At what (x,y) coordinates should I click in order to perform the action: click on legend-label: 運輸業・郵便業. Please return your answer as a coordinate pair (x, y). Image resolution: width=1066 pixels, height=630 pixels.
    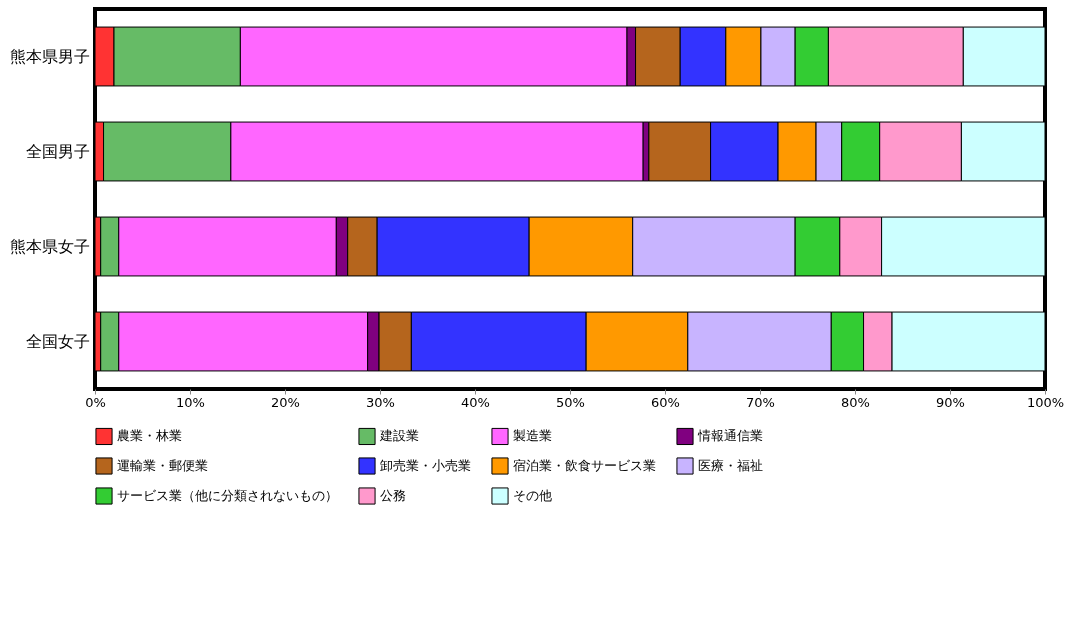
    Looking at the image, I should click on (162, 465).